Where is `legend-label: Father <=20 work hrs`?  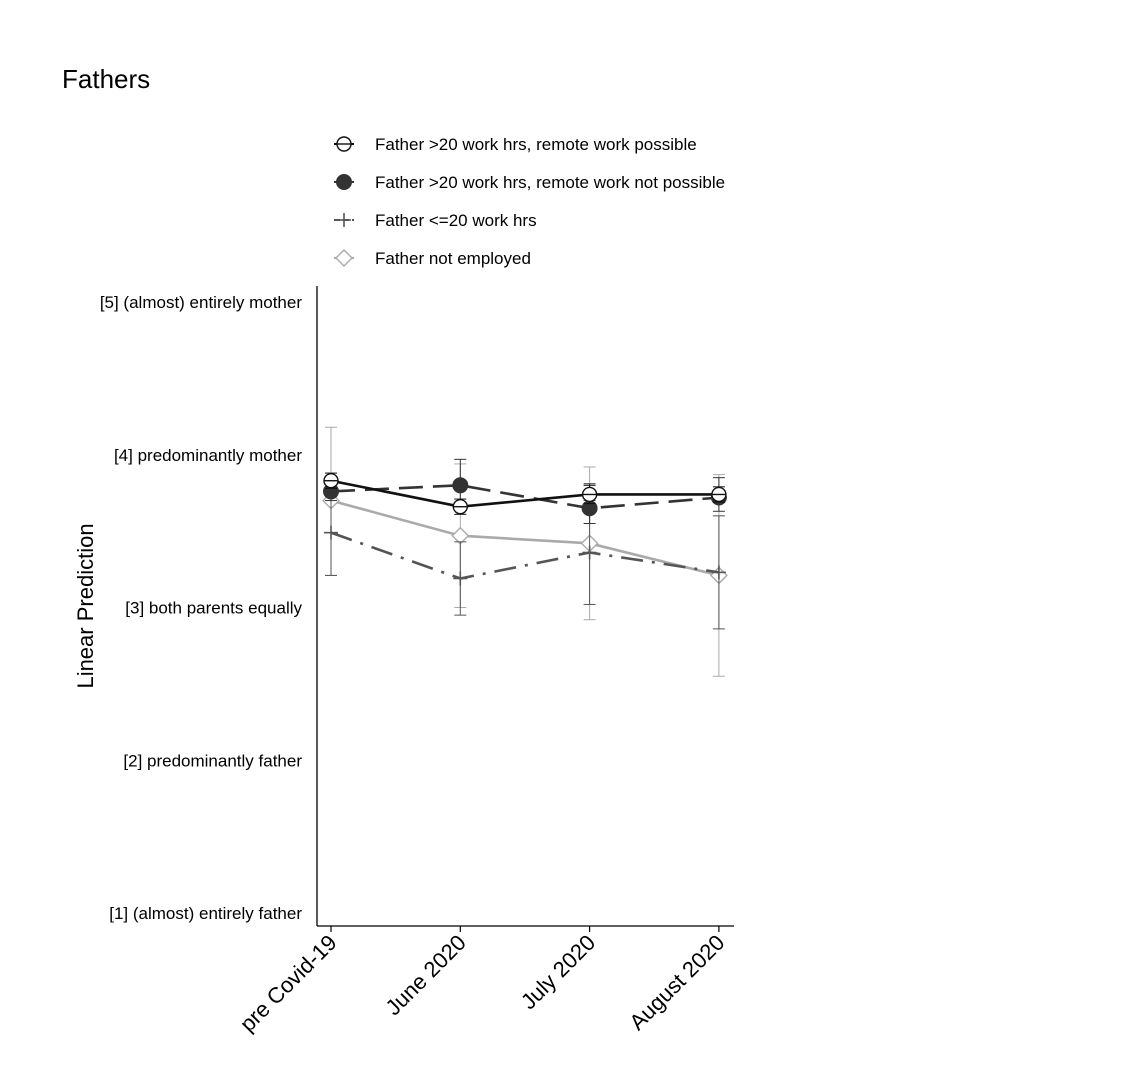 legend-label: Father <=20 work hrs is located at coordinates (456, 220).